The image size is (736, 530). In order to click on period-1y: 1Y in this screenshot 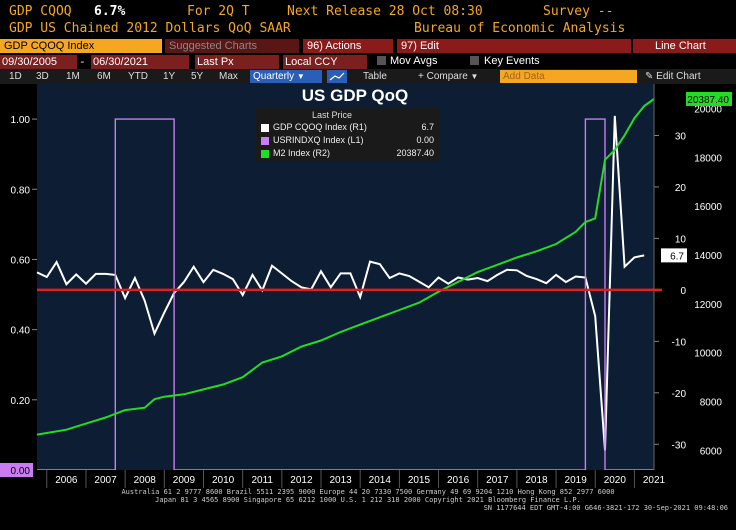, I will do `click(169, 76)`.